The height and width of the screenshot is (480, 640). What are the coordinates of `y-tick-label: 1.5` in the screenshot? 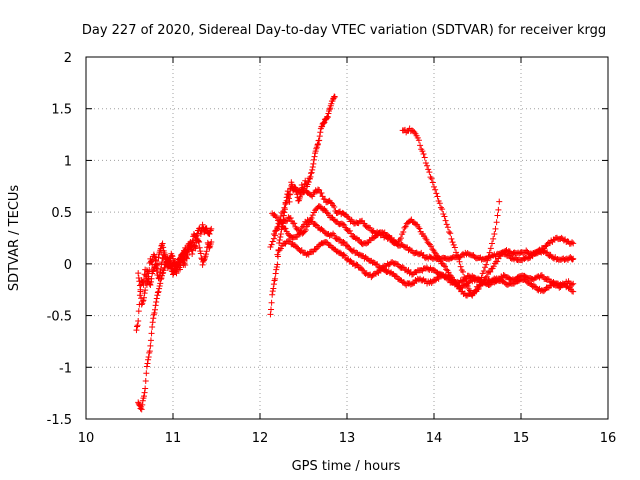 It's located at (61, 110).